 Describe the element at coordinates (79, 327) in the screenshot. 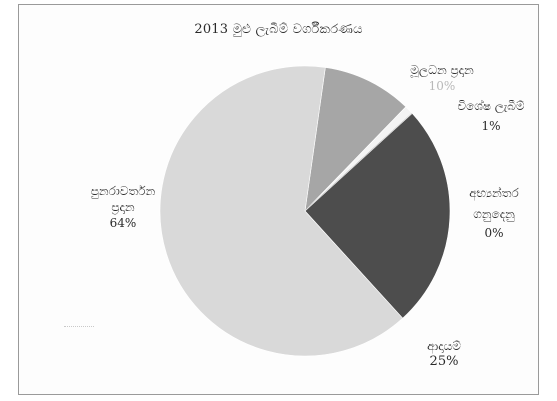

I see `scan-artifact` at that location.